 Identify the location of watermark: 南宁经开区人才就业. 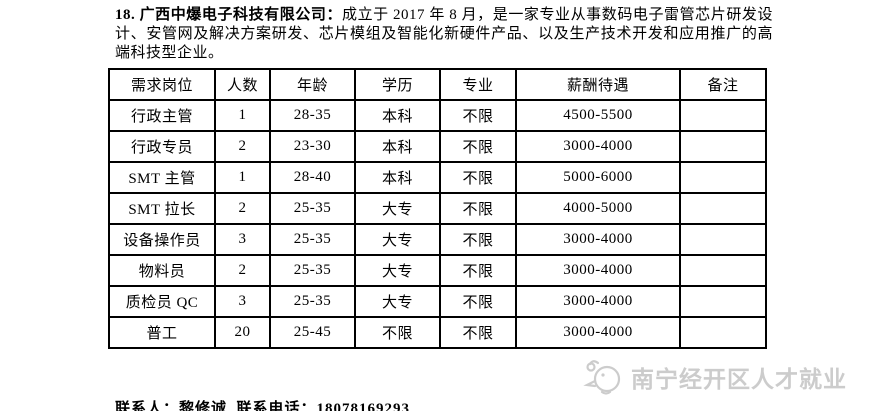
(714, 377).